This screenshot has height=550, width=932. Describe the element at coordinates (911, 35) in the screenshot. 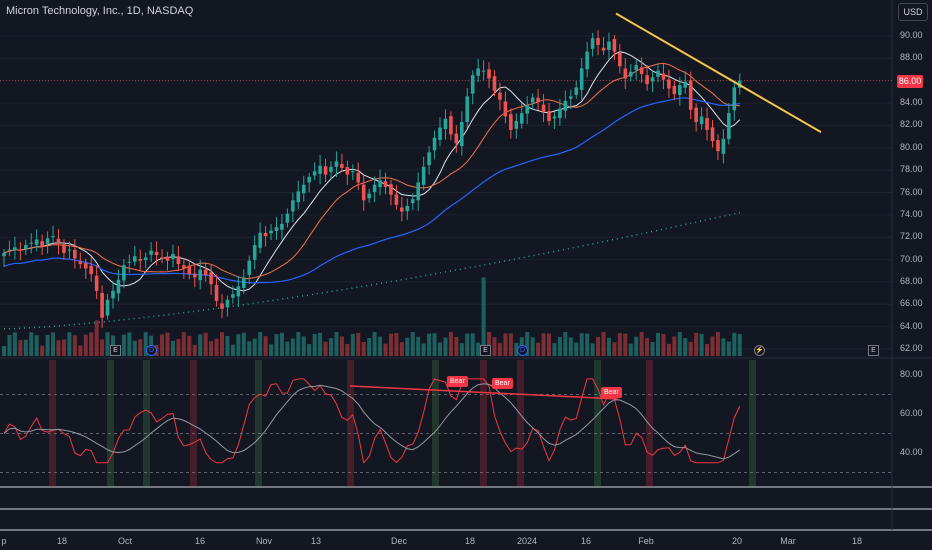

I see `y-tick-label: 90.00` at that location.